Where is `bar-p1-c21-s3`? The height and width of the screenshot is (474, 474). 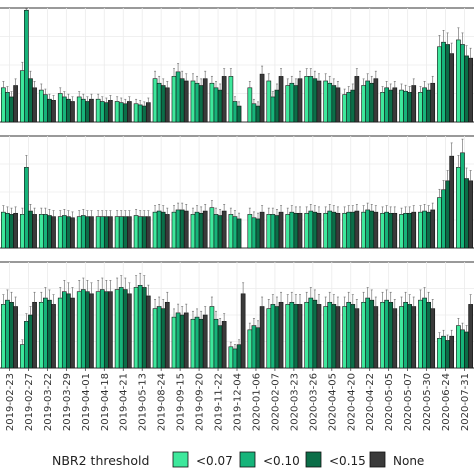 bar-p1-c21-s3 is located at coordinates (414, 230).